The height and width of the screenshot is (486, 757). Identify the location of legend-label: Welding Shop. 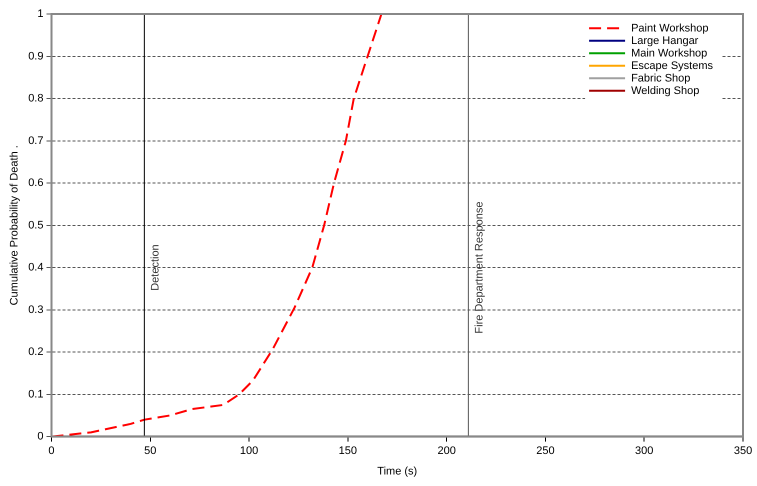
(665, 90).